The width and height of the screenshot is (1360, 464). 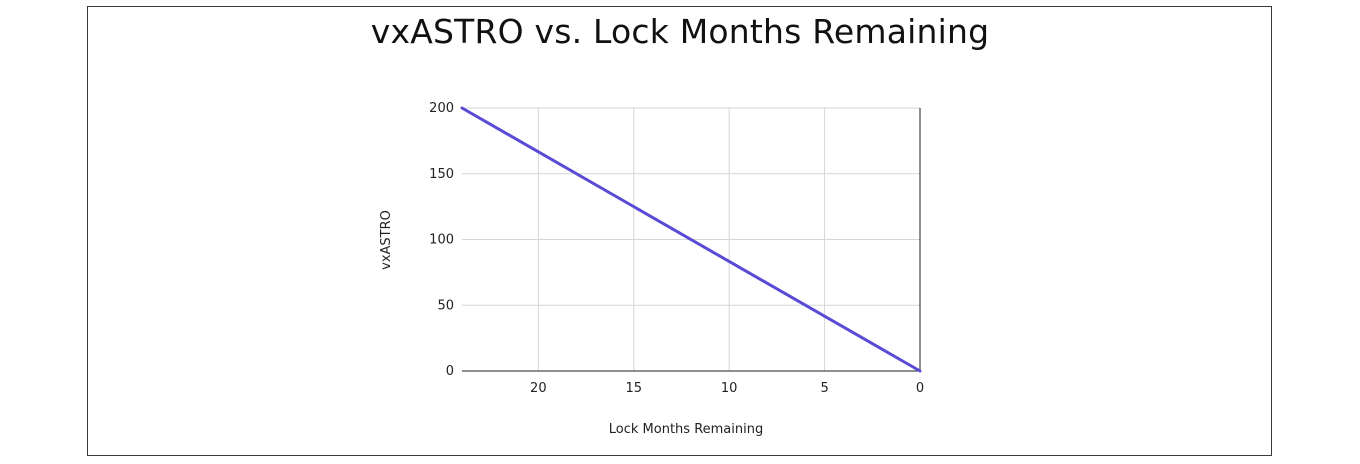 I want to click on y-tick-label: 200, so click(x=441, y=108).